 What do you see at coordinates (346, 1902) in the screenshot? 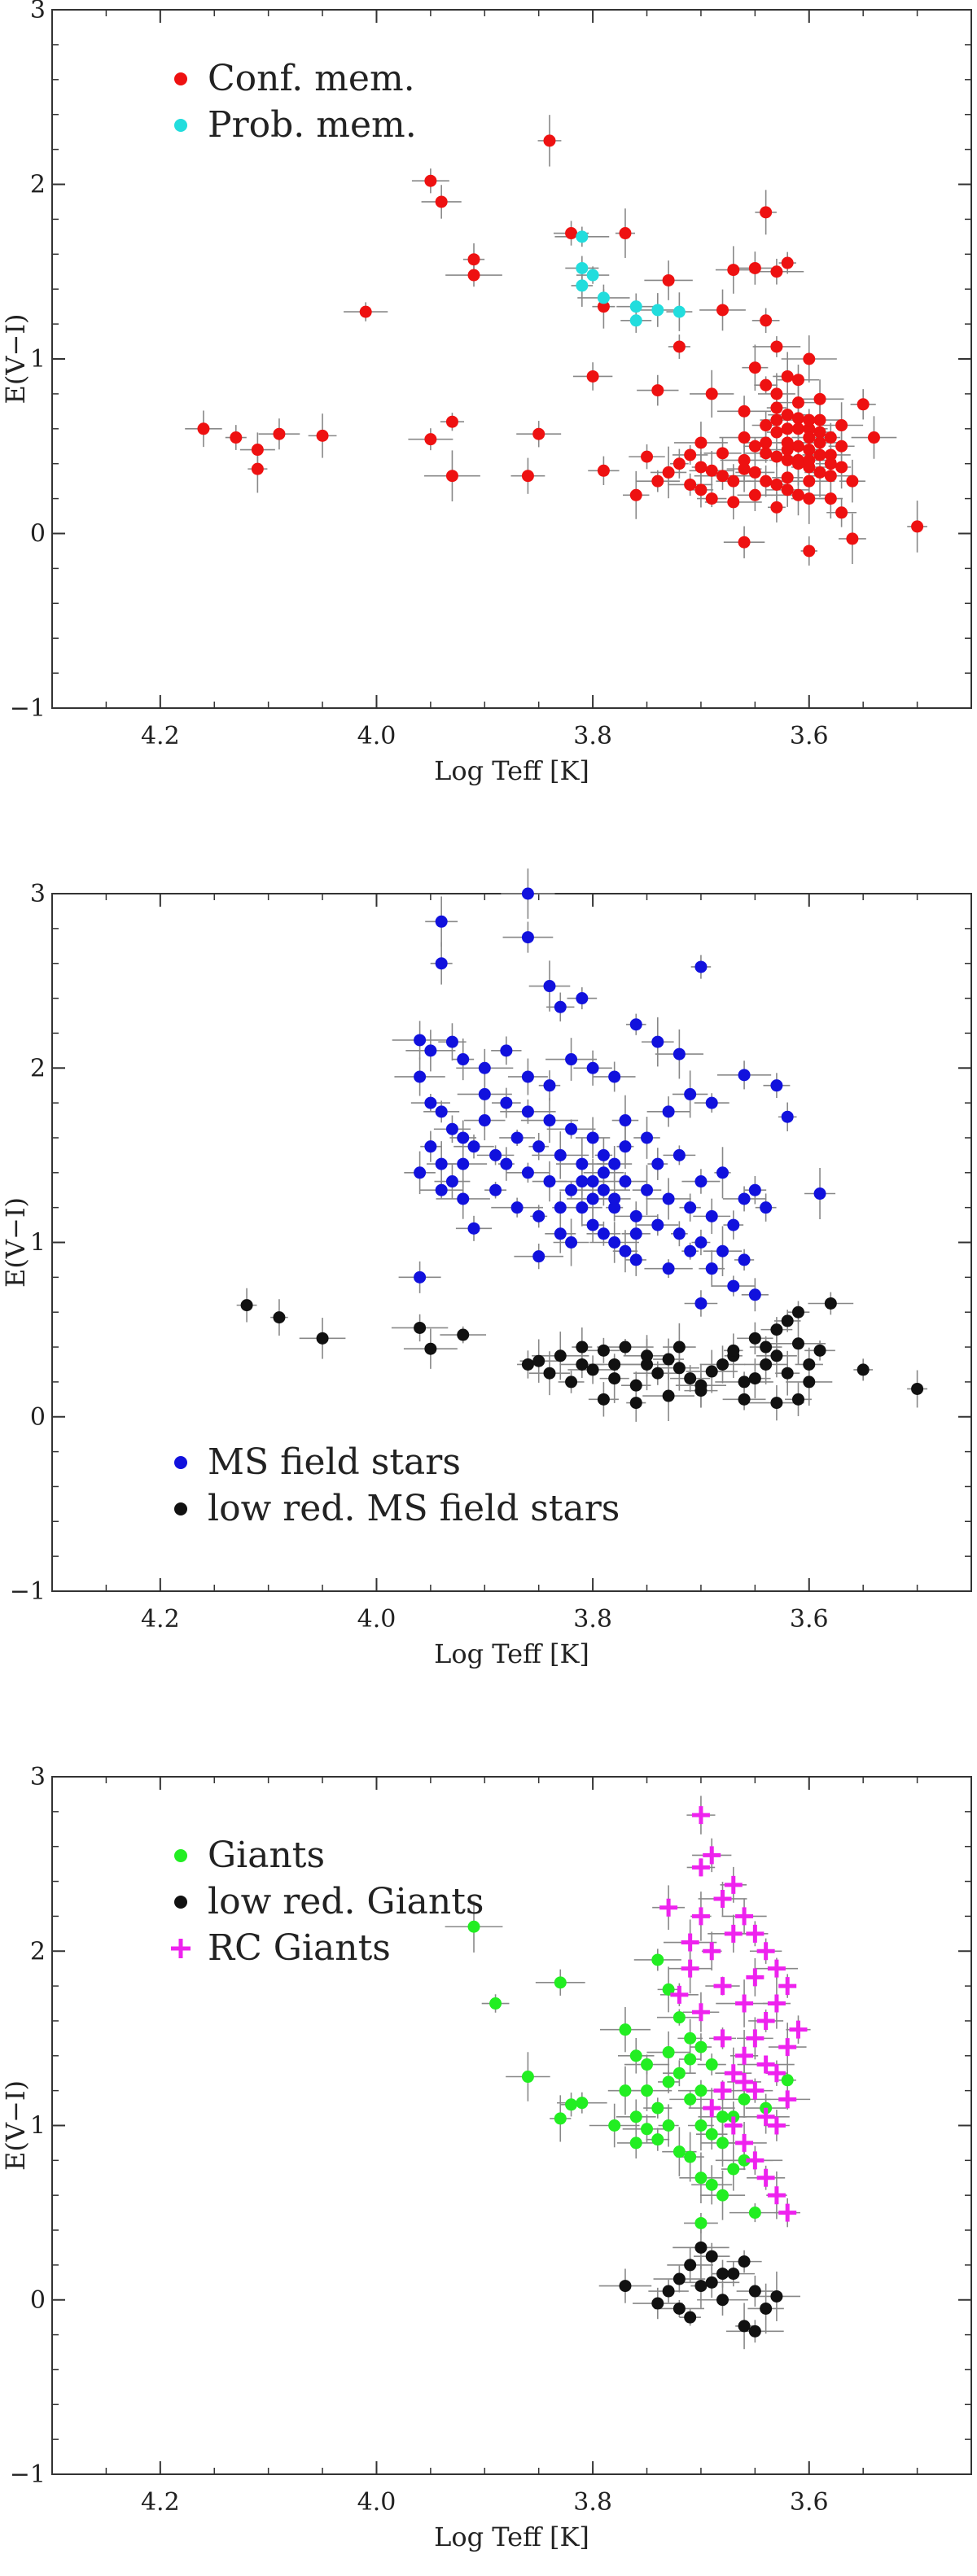
I see `legend-label: low red. Giants` at bounding box center [346, 1902].